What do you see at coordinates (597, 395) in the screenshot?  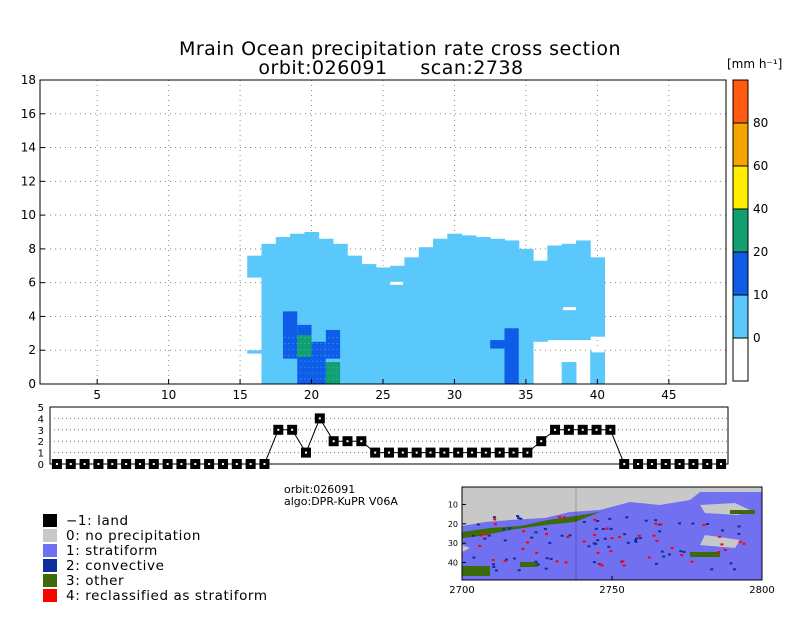 I see `x-tick-label: 40` at bounding box center [597, 395].